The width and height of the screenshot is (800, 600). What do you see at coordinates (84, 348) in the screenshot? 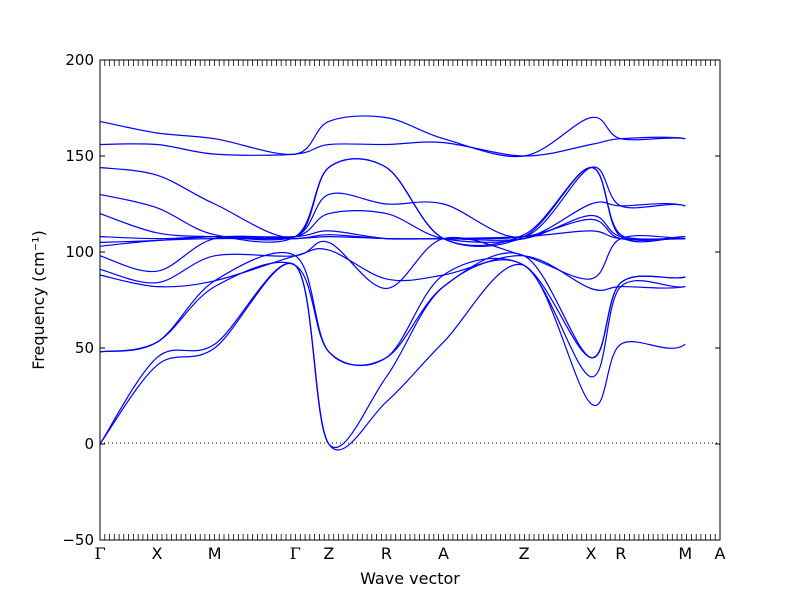
I see `y-tick-label: 50` at bounding box center [84, 348].